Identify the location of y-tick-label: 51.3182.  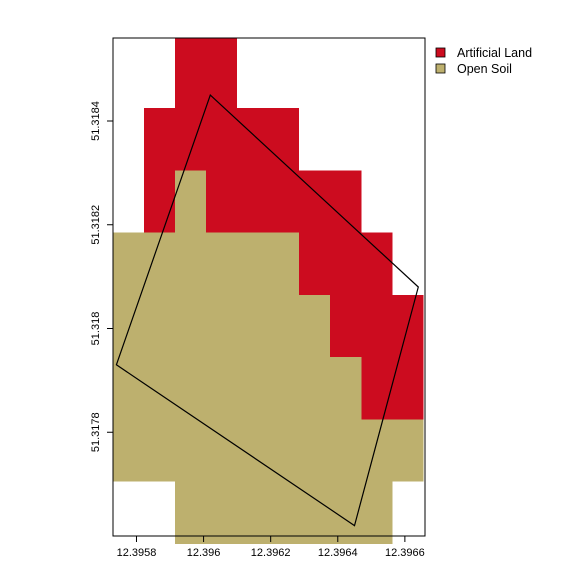
(96, 225).